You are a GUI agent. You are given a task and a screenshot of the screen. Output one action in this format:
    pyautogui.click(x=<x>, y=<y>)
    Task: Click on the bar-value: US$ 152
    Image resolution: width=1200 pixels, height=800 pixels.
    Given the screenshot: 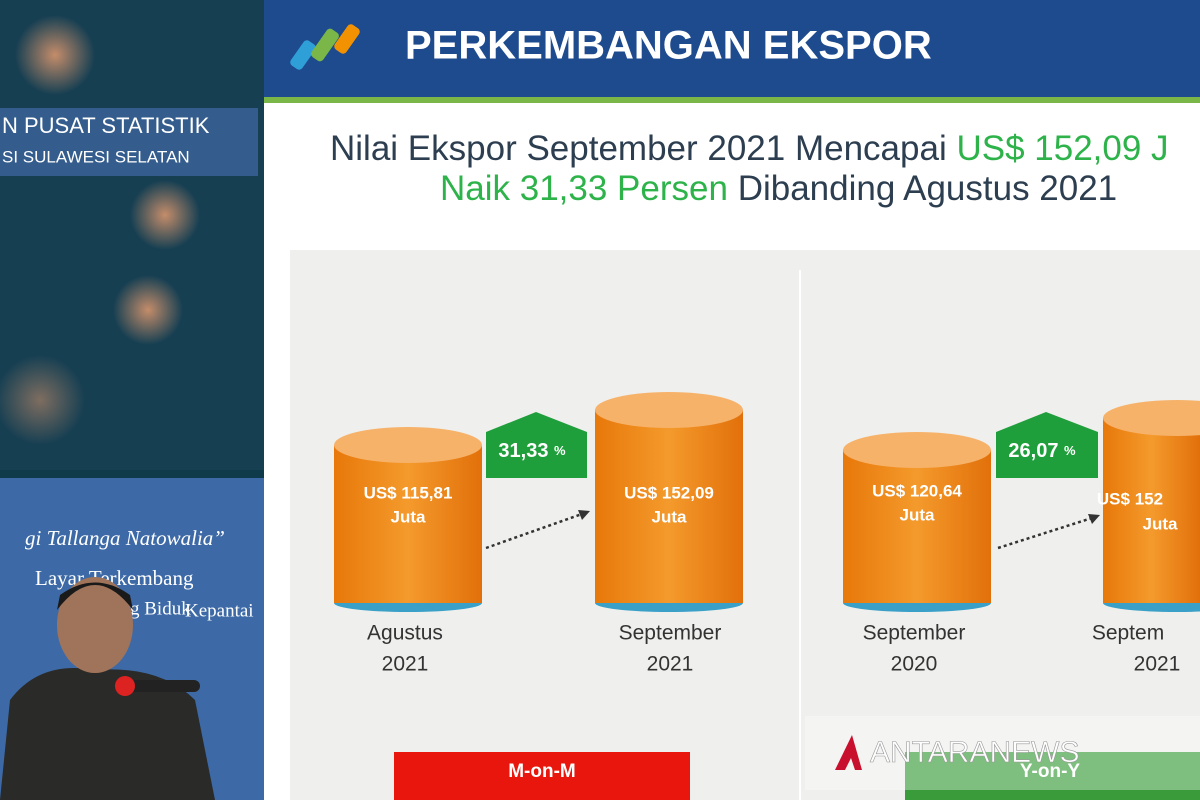 What is the action you would take?
    pyautogui.click(x=1130, y=498)
    